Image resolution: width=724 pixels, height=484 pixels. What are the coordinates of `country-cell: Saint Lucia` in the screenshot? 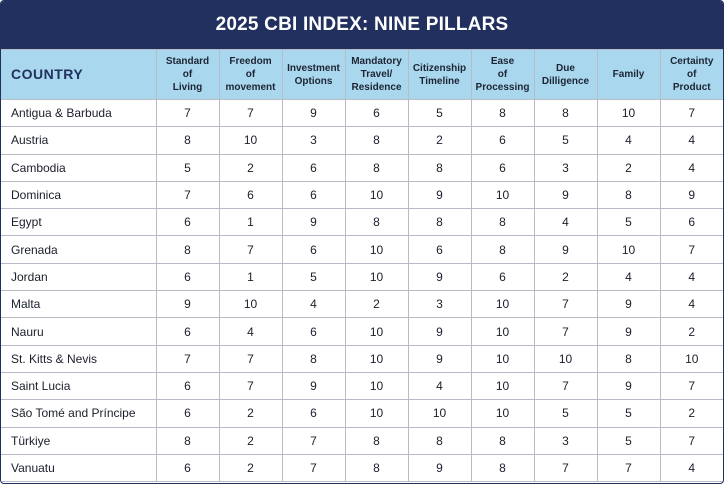 It's located at (79, 386).